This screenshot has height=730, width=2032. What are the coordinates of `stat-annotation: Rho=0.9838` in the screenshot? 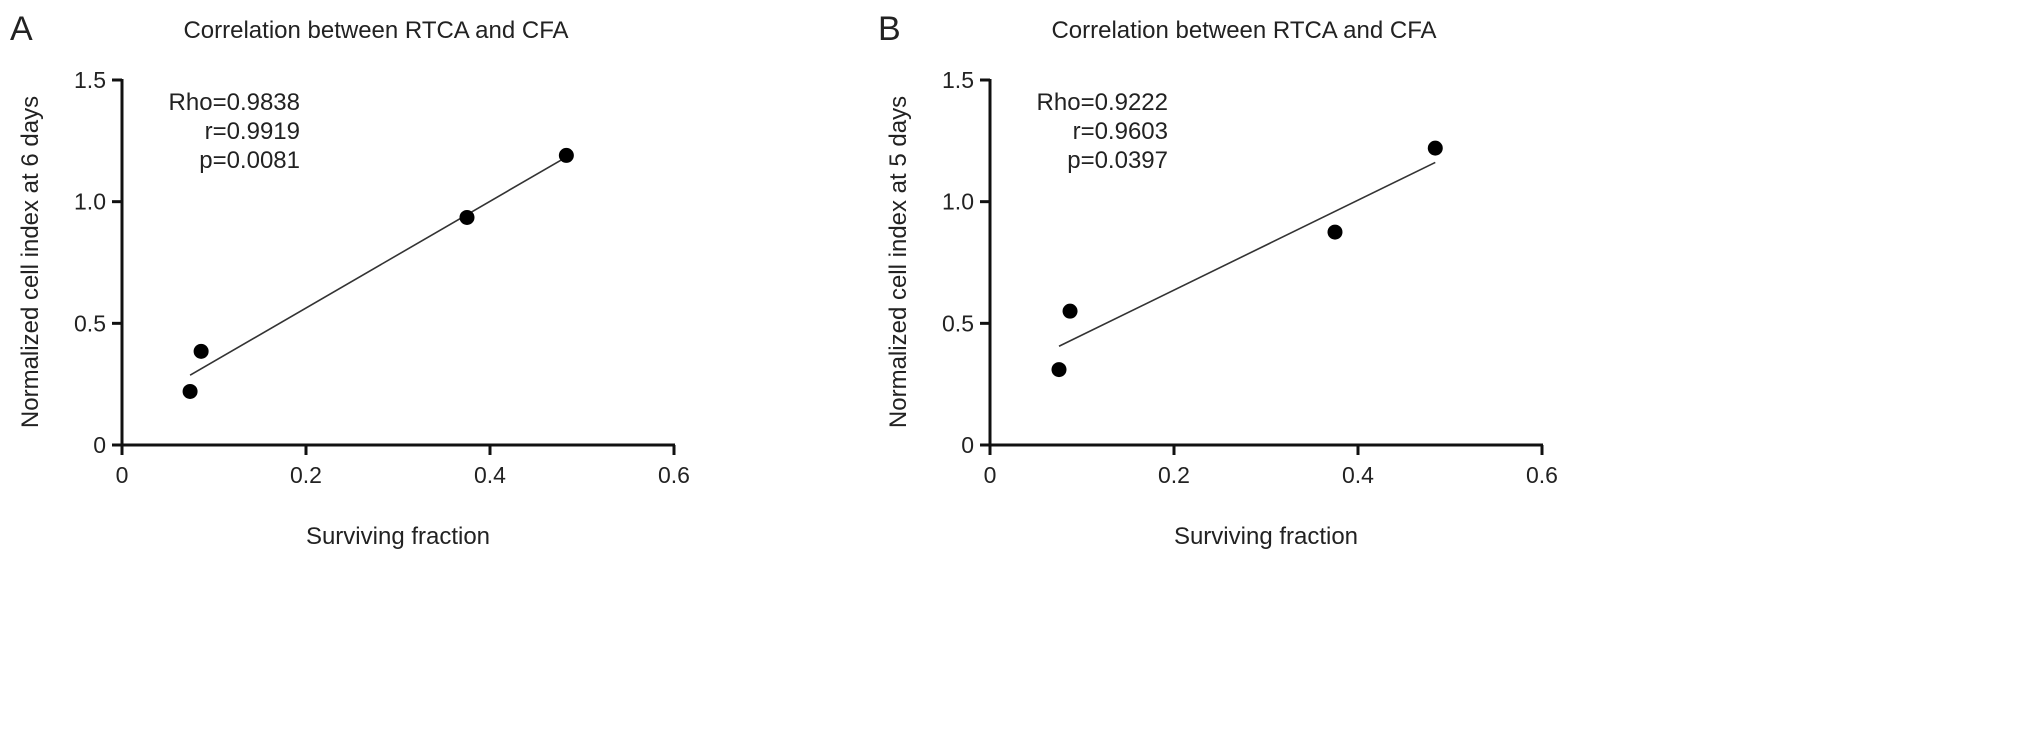 It's located at (234, 102).